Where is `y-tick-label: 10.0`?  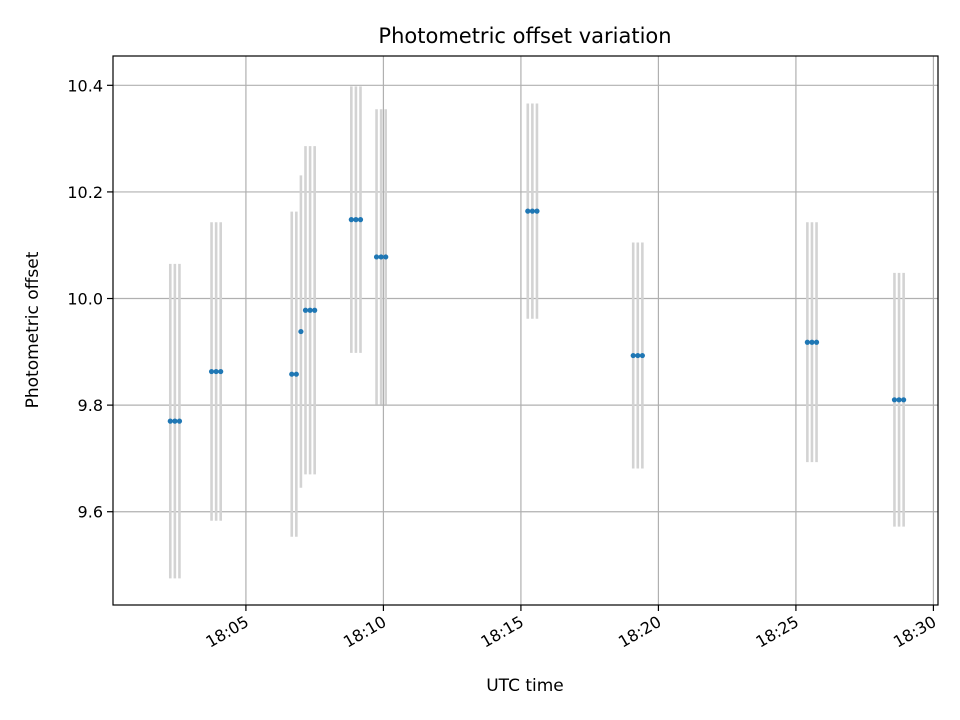 y-tick-label: 10.0 is located at coordinates (85, 299).